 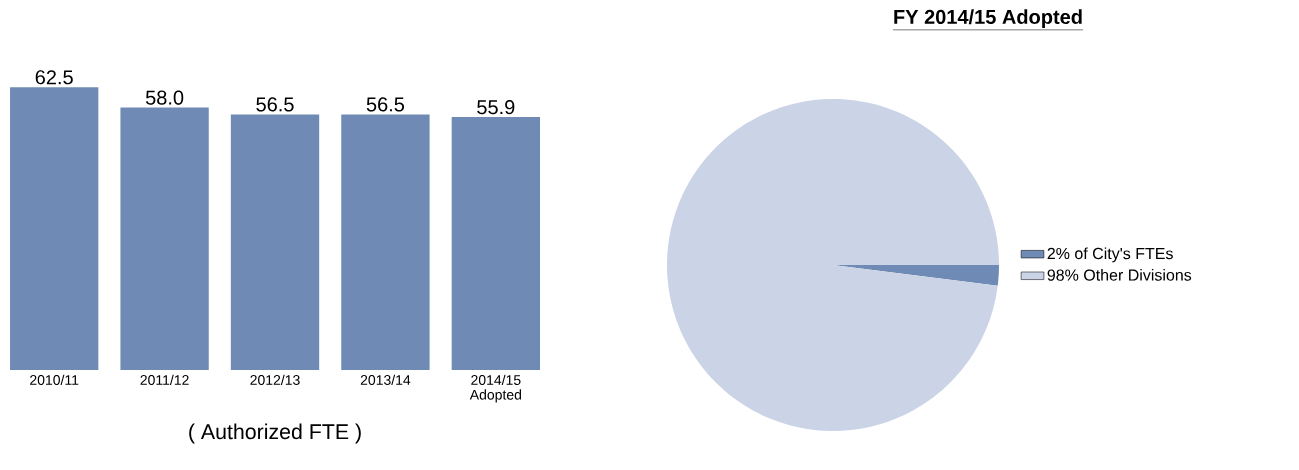 What do you see at coordinates (496, 107) in the screenshot?
I see `data-label: 55.9` at bounding box center [496, 107].